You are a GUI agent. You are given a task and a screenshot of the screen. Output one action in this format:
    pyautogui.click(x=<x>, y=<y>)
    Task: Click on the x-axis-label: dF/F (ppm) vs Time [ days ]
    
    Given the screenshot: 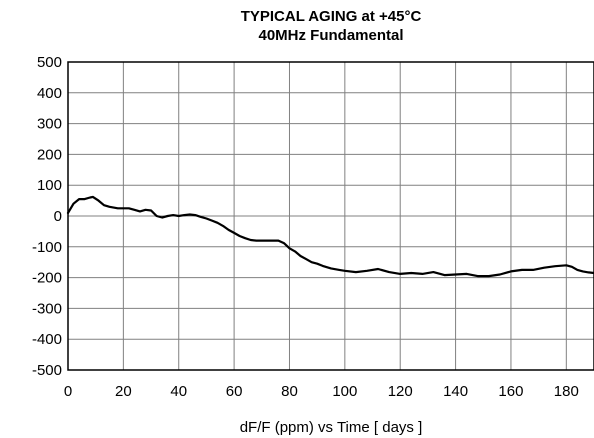 What is the action you would take?
    pyautogui.click(x=331, y=427)
    